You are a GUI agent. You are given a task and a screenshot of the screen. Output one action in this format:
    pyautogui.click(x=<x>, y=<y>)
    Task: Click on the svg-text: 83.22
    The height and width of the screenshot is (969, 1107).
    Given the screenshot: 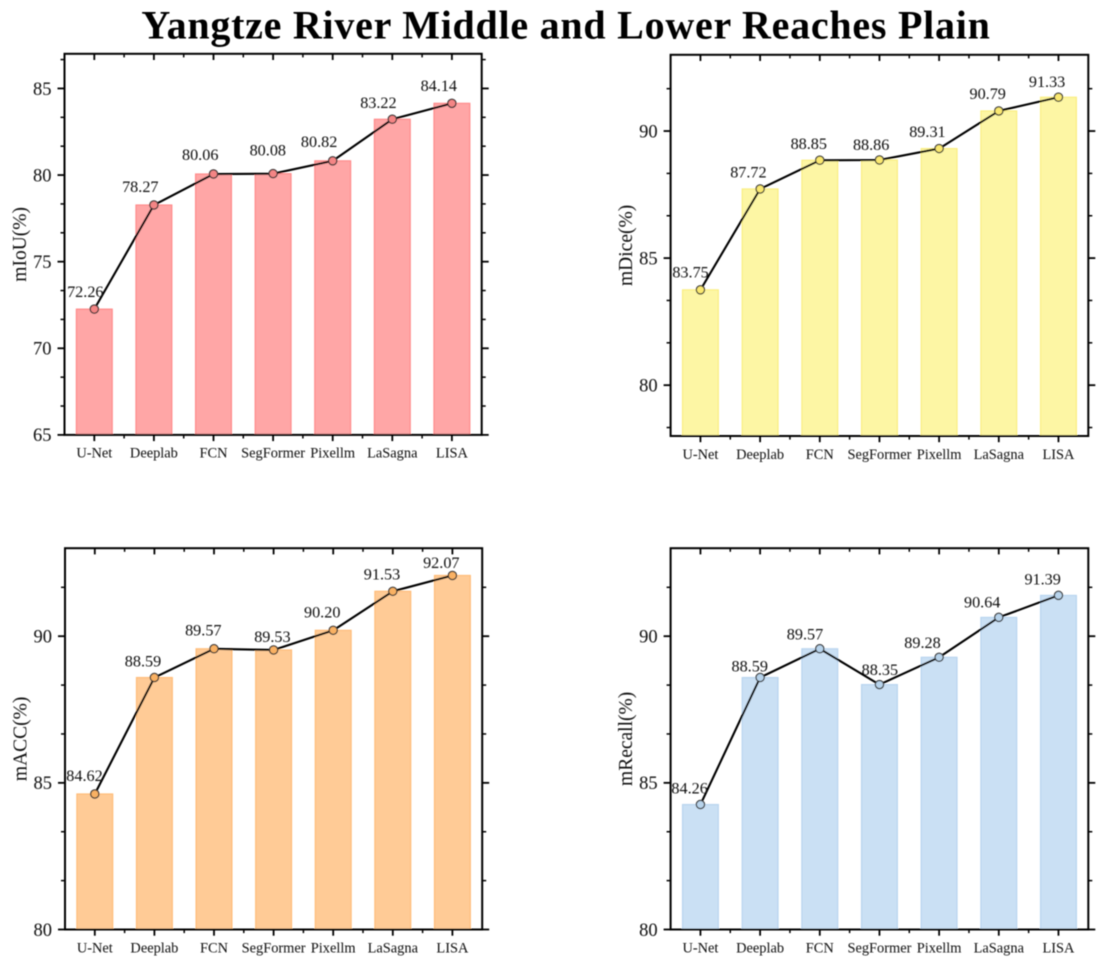 What is the action you would take?
    pyautogui.click(x=378, y=103)
    